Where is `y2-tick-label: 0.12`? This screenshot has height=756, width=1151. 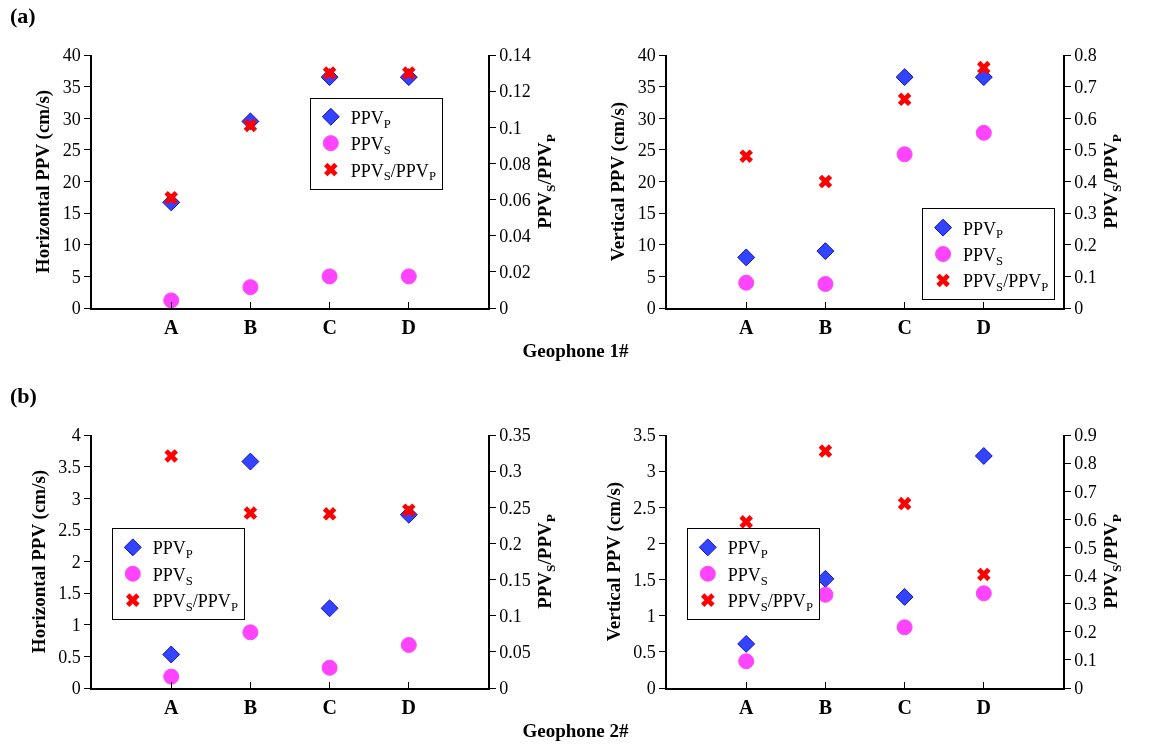 y2-tick-label: 0.12 is located at coordinates (515, 91).